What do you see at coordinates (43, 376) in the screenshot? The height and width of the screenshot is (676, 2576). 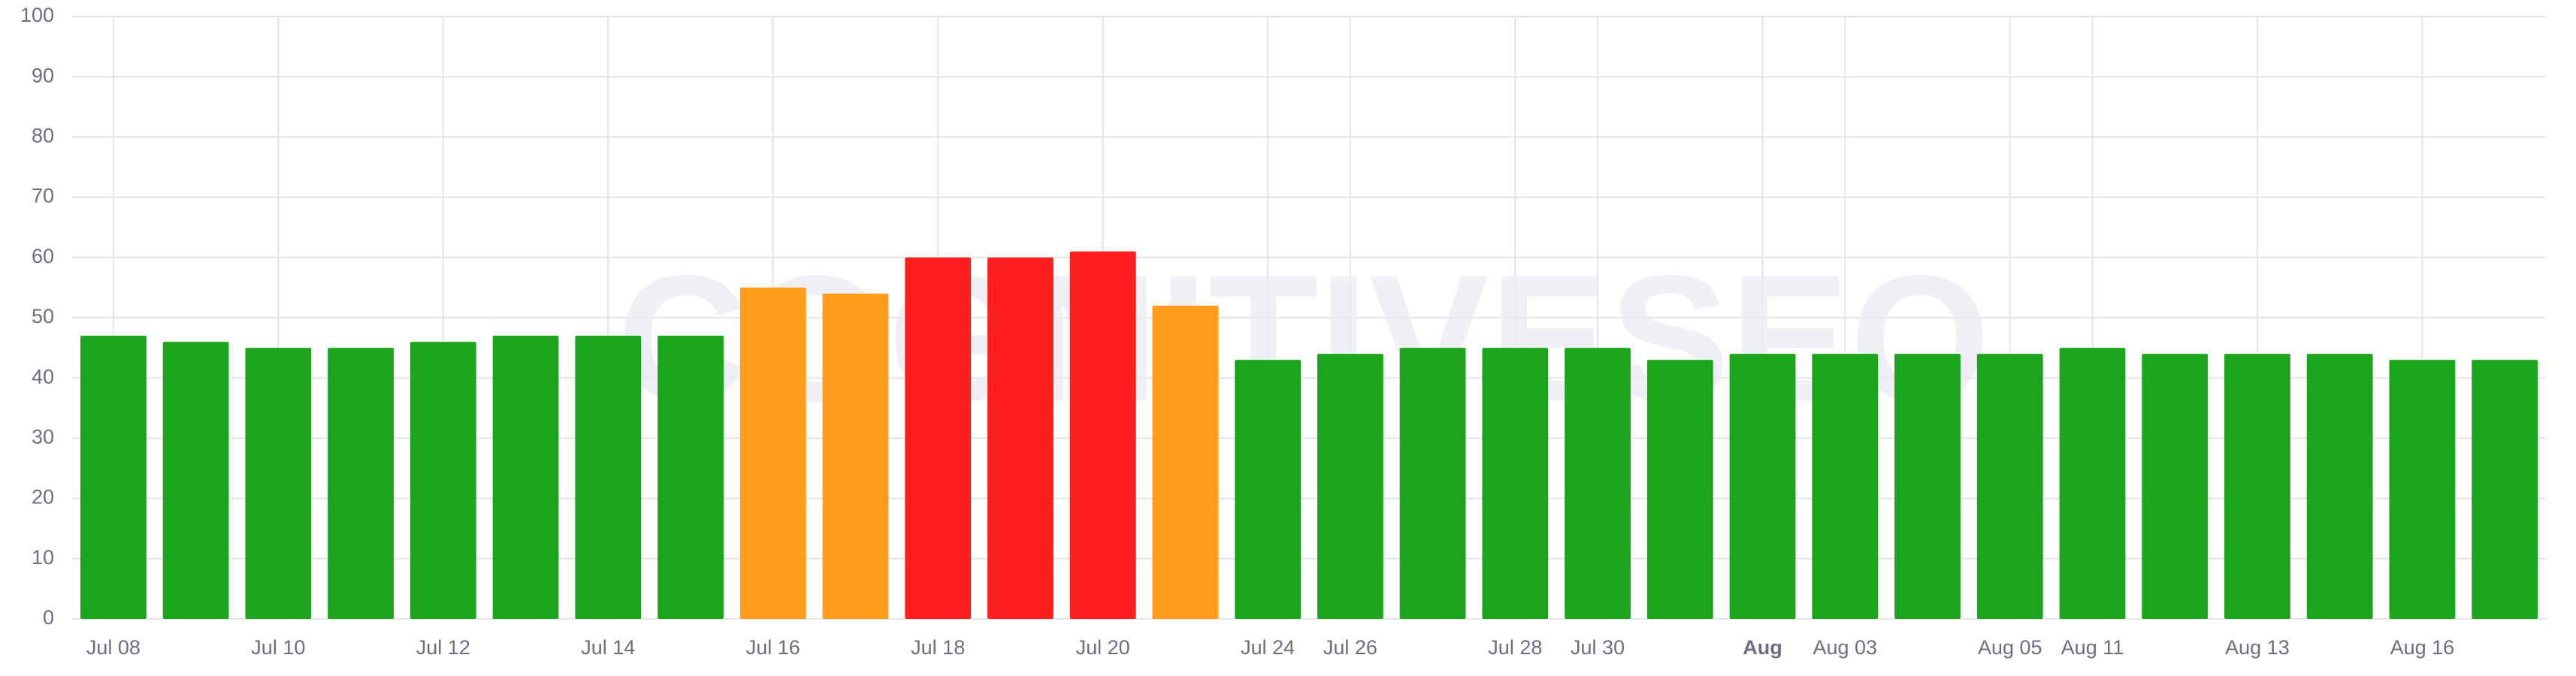 I see `y-tick-label: 40` at bounding box center [43, 376].